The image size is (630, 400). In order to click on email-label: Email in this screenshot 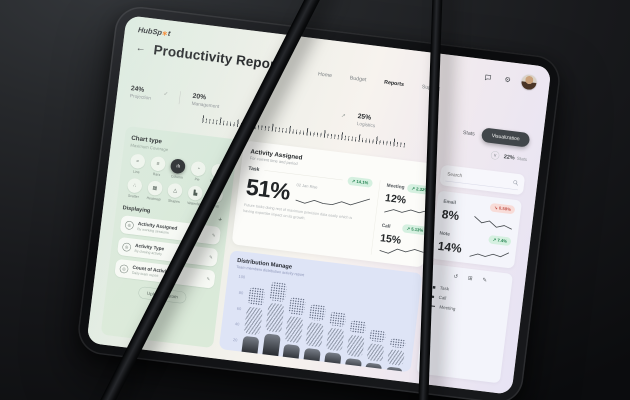, I will do `click(450, 202)`.